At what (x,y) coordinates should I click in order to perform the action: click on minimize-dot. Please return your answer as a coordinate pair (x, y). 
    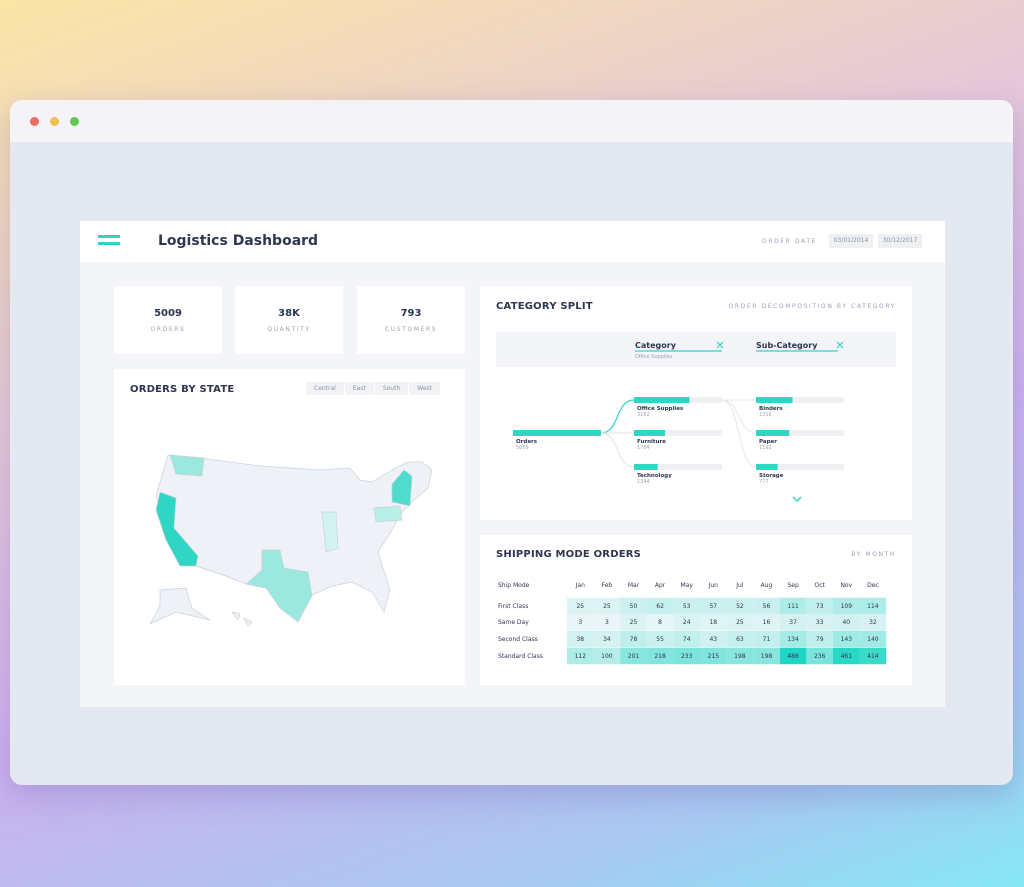
    Looking at the image, I should click on (54, 121).